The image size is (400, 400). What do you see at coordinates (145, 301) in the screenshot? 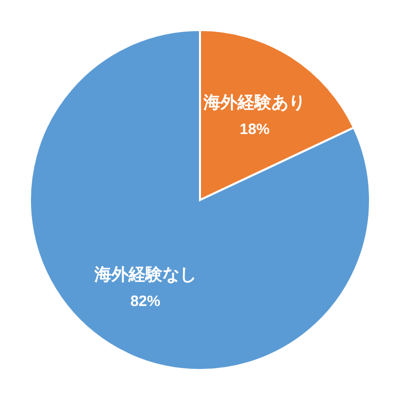
I see `data-label: 82%` at bounding box center [145, 301].